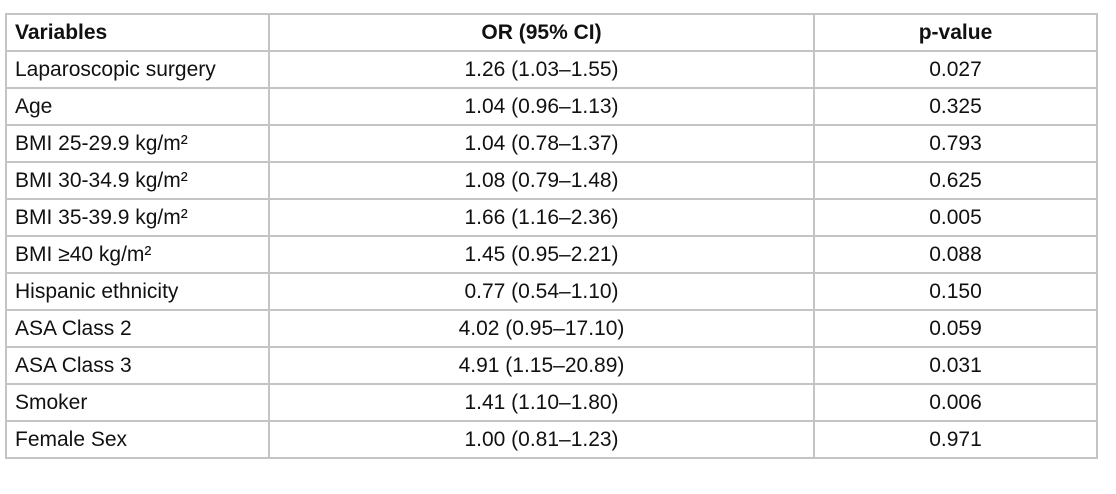 Image resolution: width=1116 pixels, height=494 pixels. Describe the element at coordinates (137, 180) in the screenshot. I see `variable-cell: BMI 30-34.9 kg/m²` at that location.